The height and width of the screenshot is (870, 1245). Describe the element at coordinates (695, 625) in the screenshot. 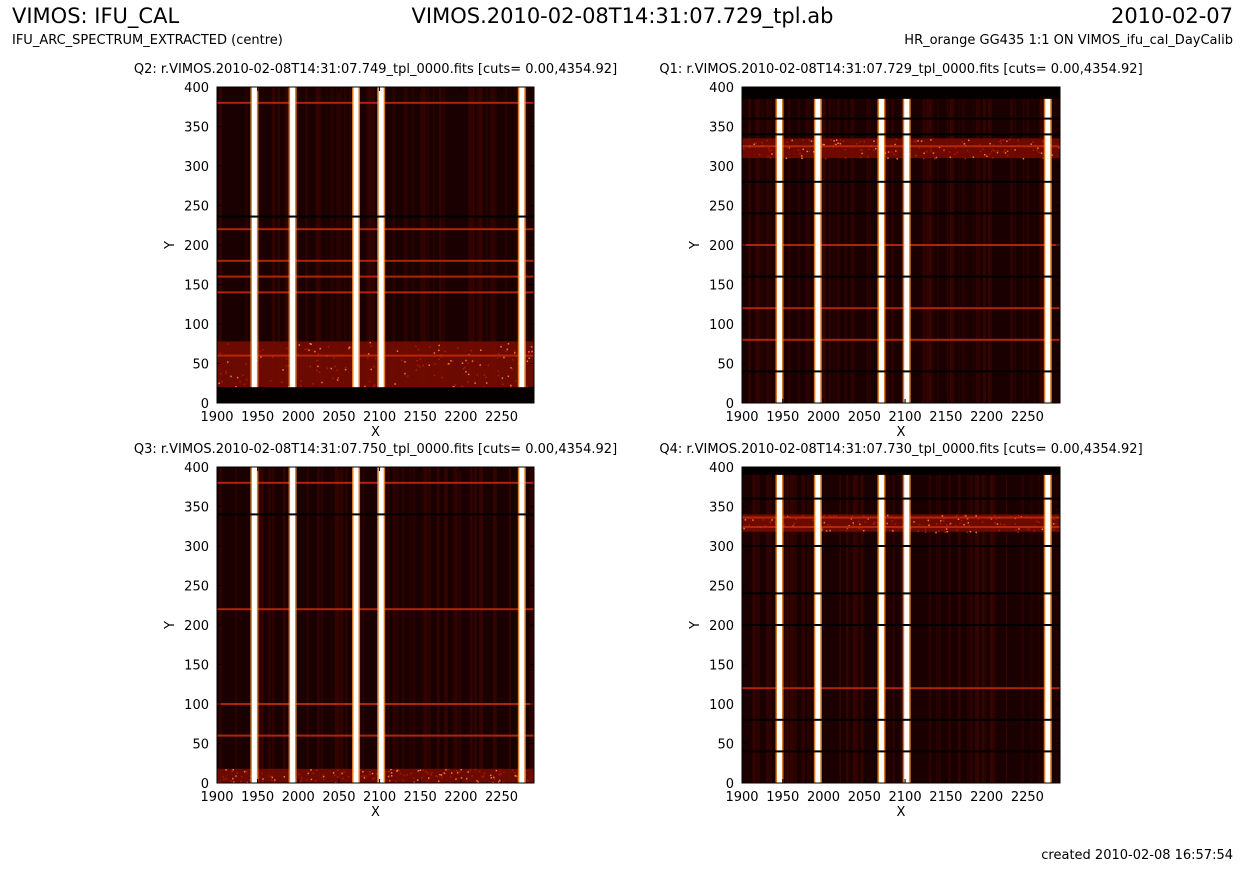

I see `y-axis-label: Y` at that location.